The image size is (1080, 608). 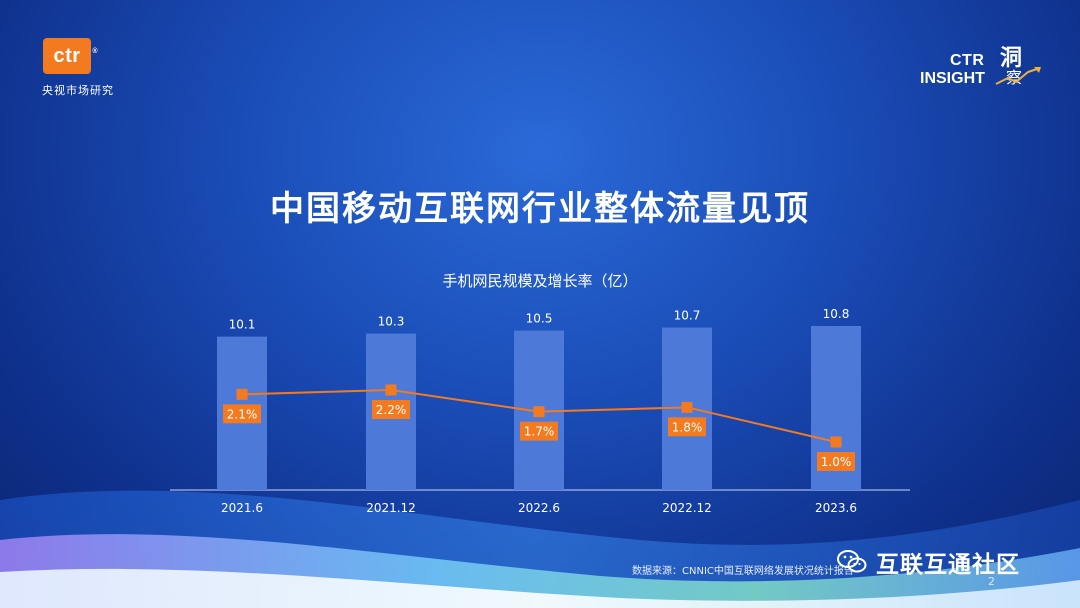 I want to click on line-value-label: 1.7%, so click(x=539, y=432).